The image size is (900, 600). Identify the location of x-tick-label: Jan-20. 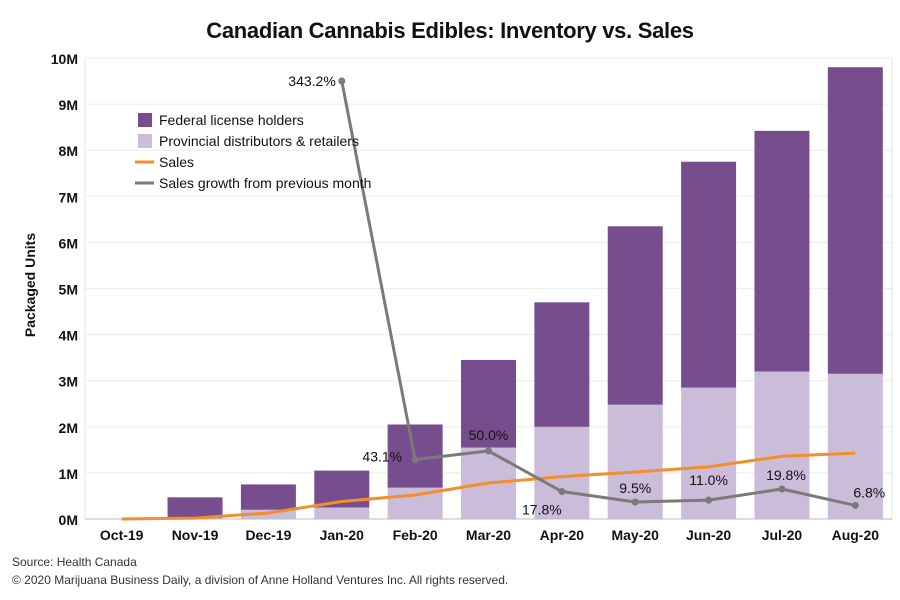
(342, 535).